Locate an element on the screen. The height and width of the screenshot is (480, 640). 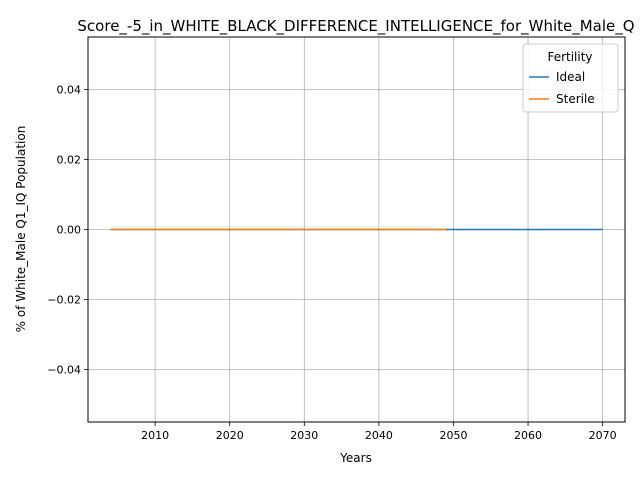
x-axis-label: Years is located at coordinates (355, 458).